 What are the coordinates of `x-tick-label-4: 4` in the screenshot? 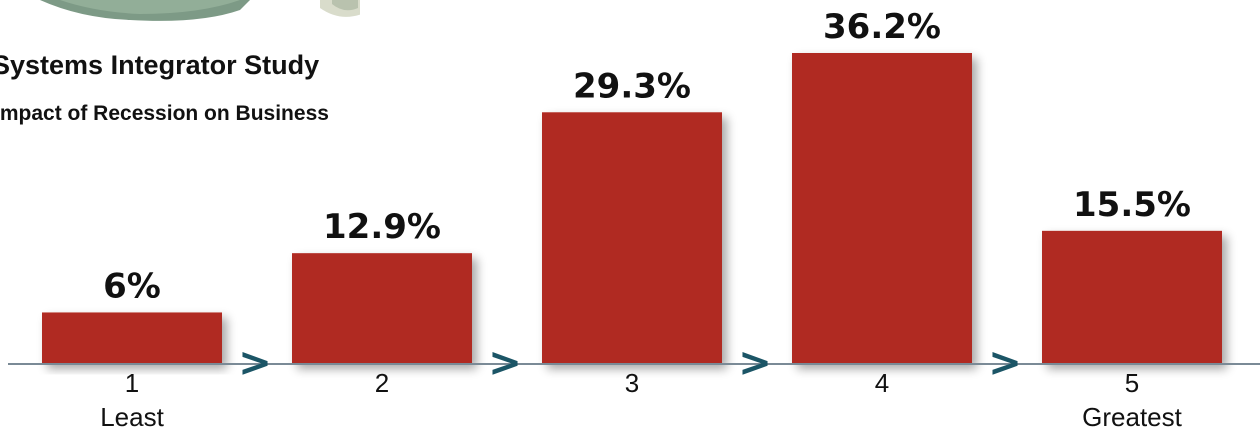 It's located at (882, 383).